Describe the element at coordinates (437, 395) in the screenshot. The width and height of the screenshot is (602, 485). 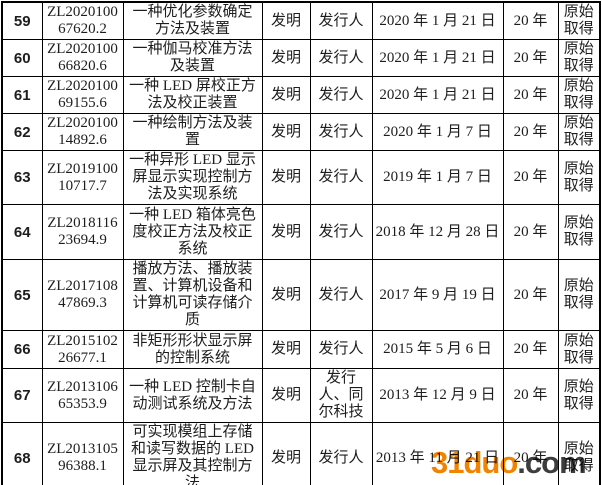
I see `cell-grant-date: 2013 年 12 月 9 日` at that location.